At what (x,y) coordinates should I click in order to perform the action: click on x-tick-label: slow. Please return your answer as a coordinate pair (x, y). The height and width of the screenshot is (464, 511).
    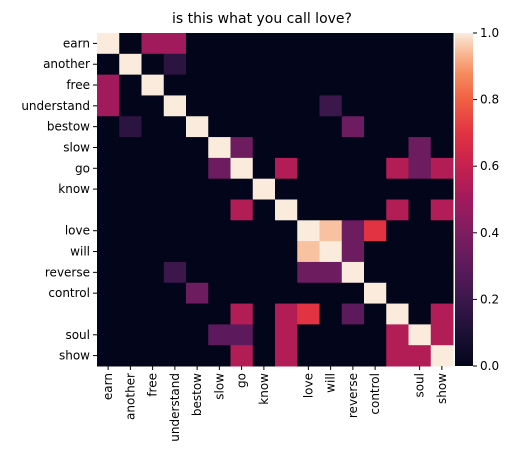
    Looking at the image, I should click on (219, 386).